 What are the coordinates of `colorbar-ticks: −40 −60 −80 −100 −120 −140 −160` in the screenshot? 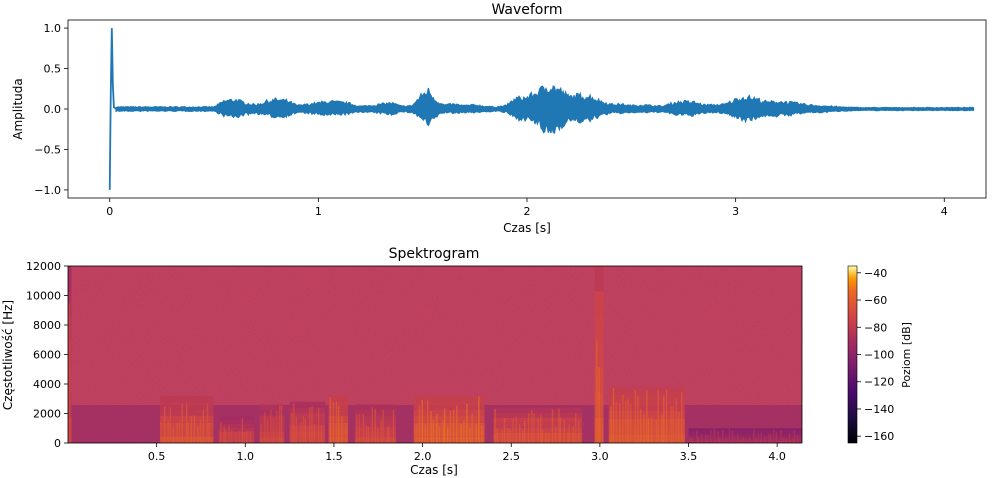 It's located at (875, 355).